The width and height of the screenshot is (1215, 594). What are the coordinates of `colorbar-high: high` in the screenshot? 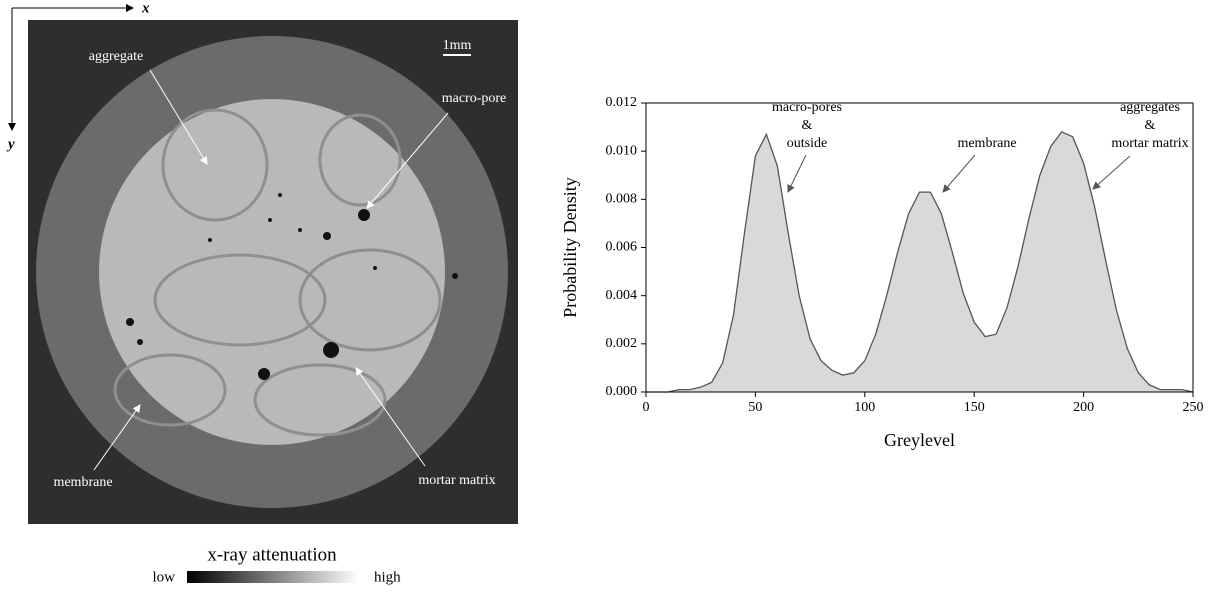 It's located at (387, 577).